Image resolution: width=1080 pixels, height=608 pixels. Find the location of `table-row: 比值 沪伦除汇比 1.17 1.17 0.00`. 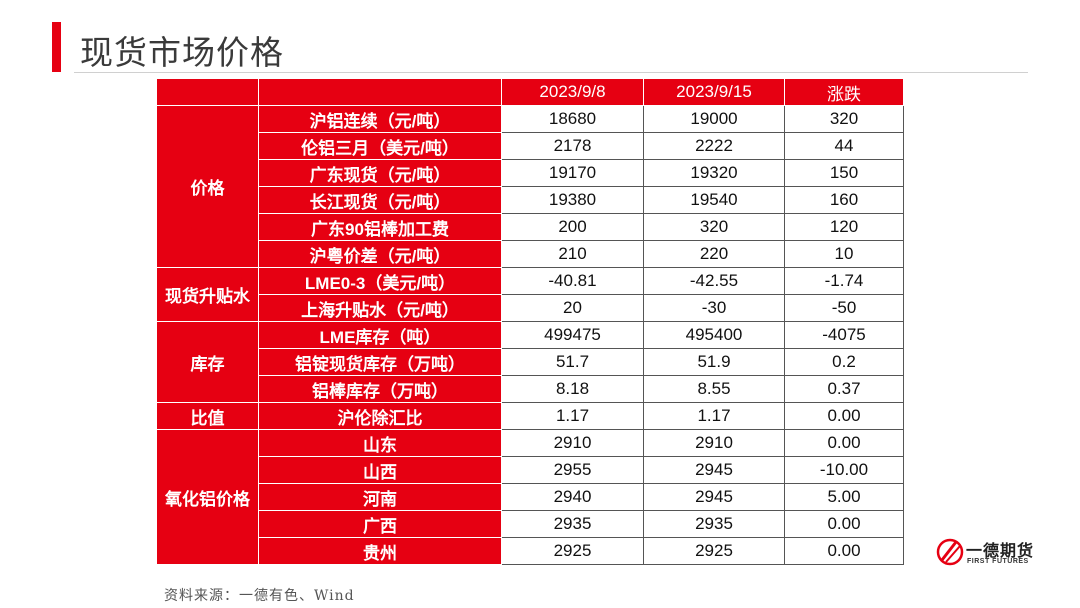

table-row: 比值 沪伦除汇比 1.17 1.17 0.00 is located at coordinates (530, 416).